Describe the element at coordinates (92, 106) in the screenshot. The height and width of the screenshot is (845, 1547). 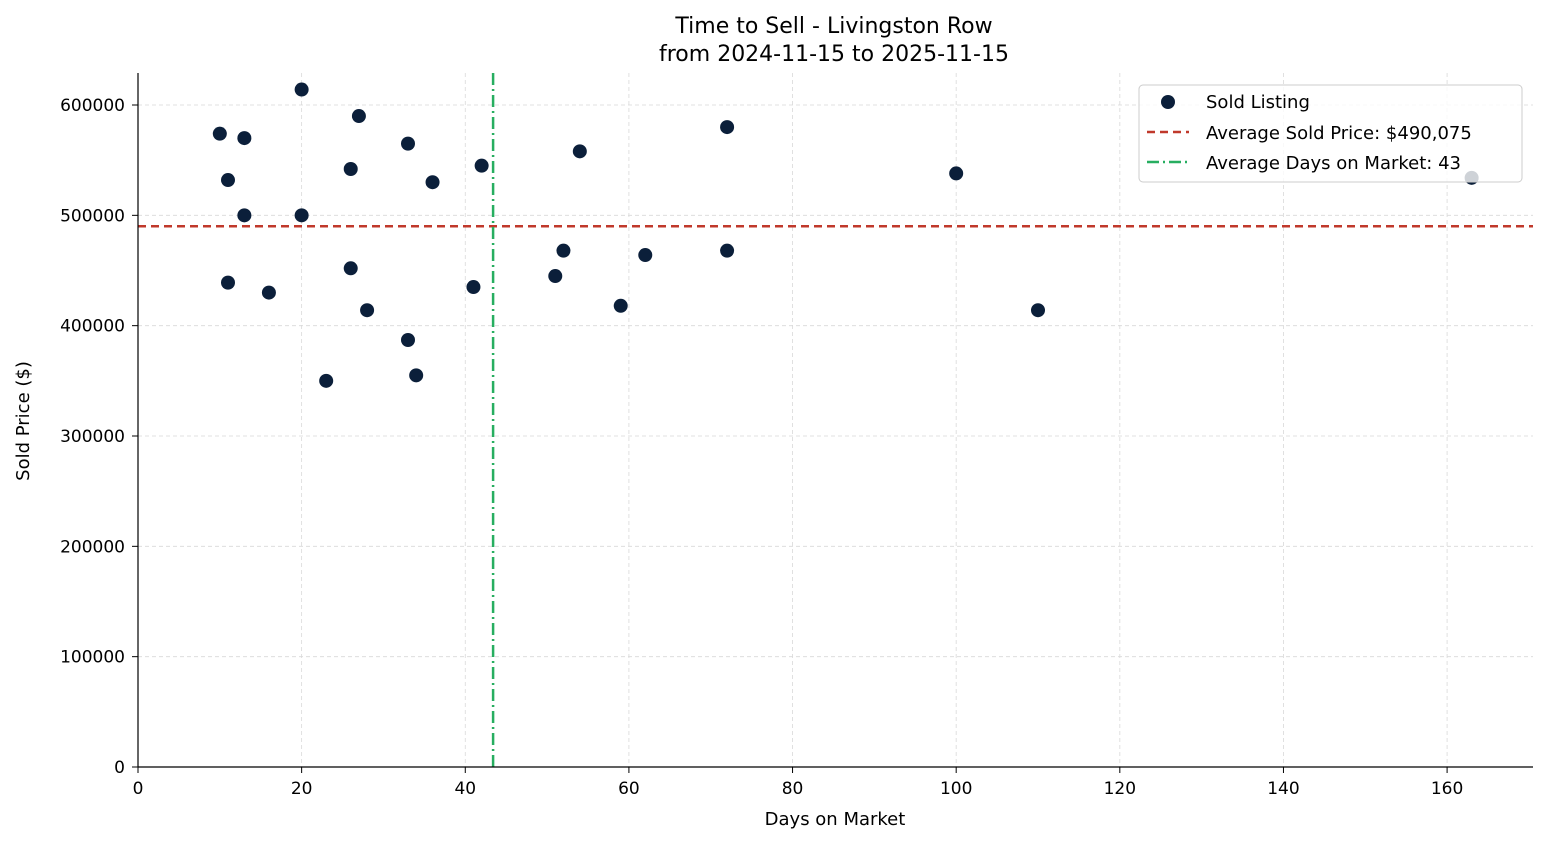
I see `y-tick-label: 600000` at that location.